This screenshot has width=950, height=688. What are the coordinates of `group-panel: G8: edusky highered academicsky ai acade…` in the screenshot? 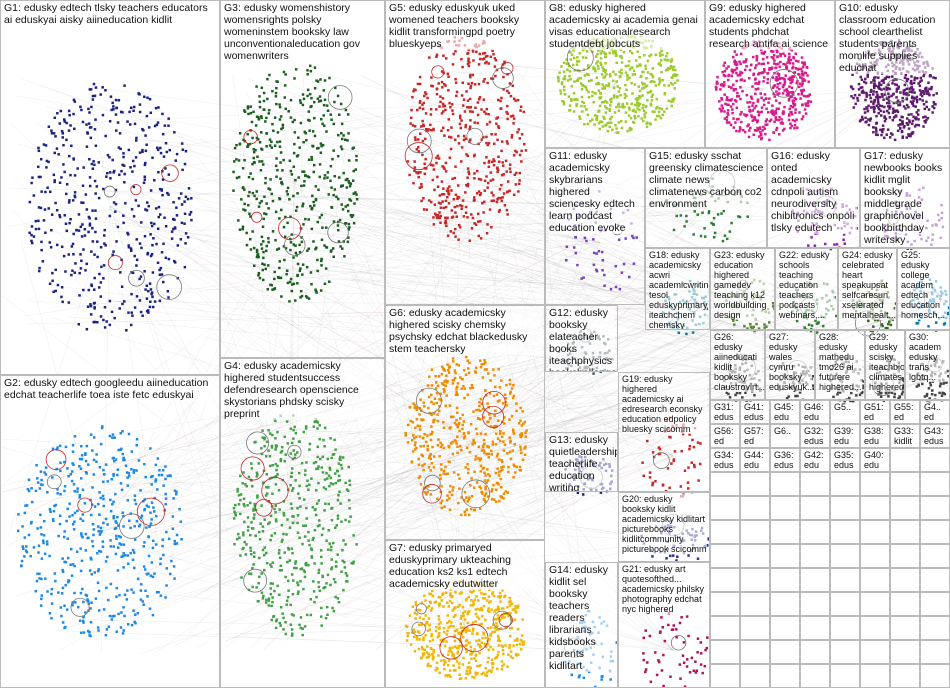 It's located at (625, 74).